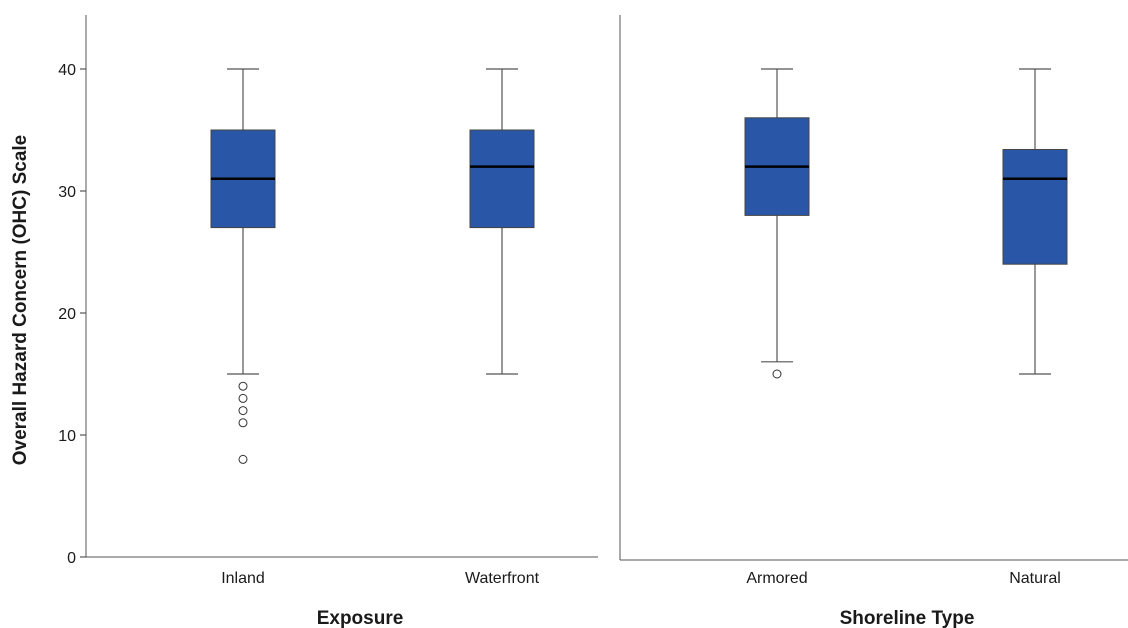  I want to click on y-tick-label: 10, so click(67, 436).